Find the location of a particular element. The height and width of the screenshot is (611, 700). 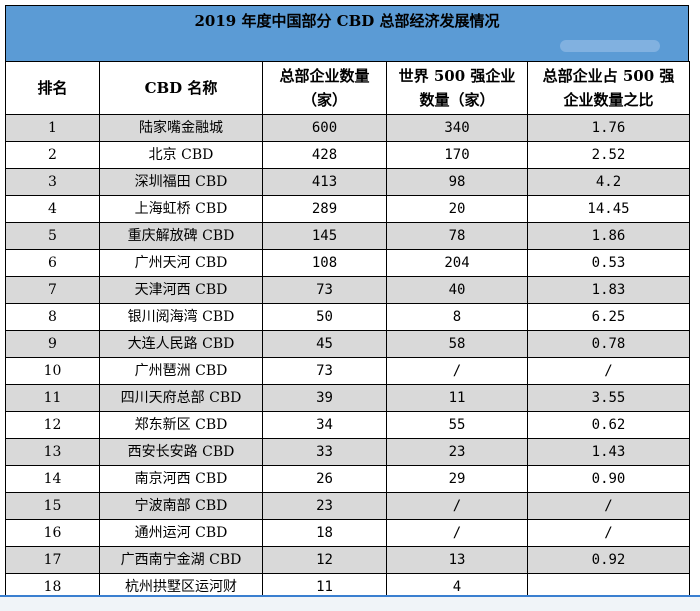

cell-name: 西安长安路 CBD is located at coordinates (181, 452).